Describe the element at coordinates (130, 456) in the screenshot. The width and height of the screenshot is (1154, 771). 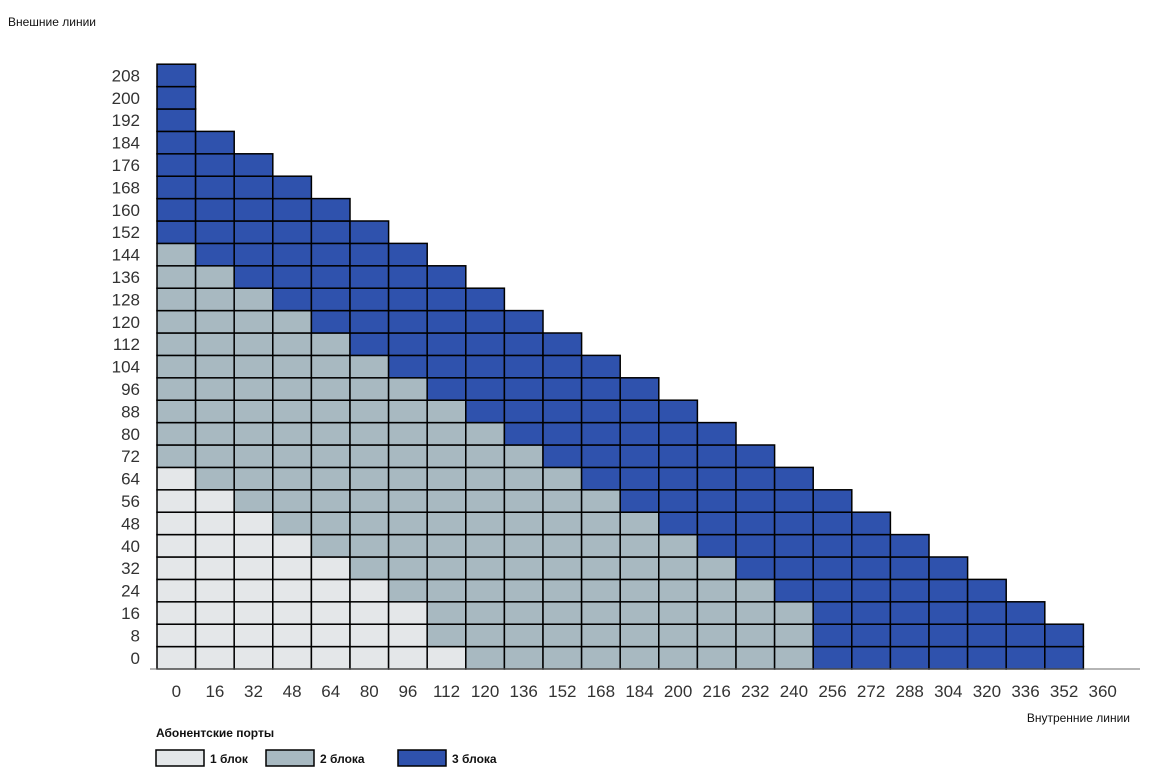
I see `y-tick-label: 72` at that location.